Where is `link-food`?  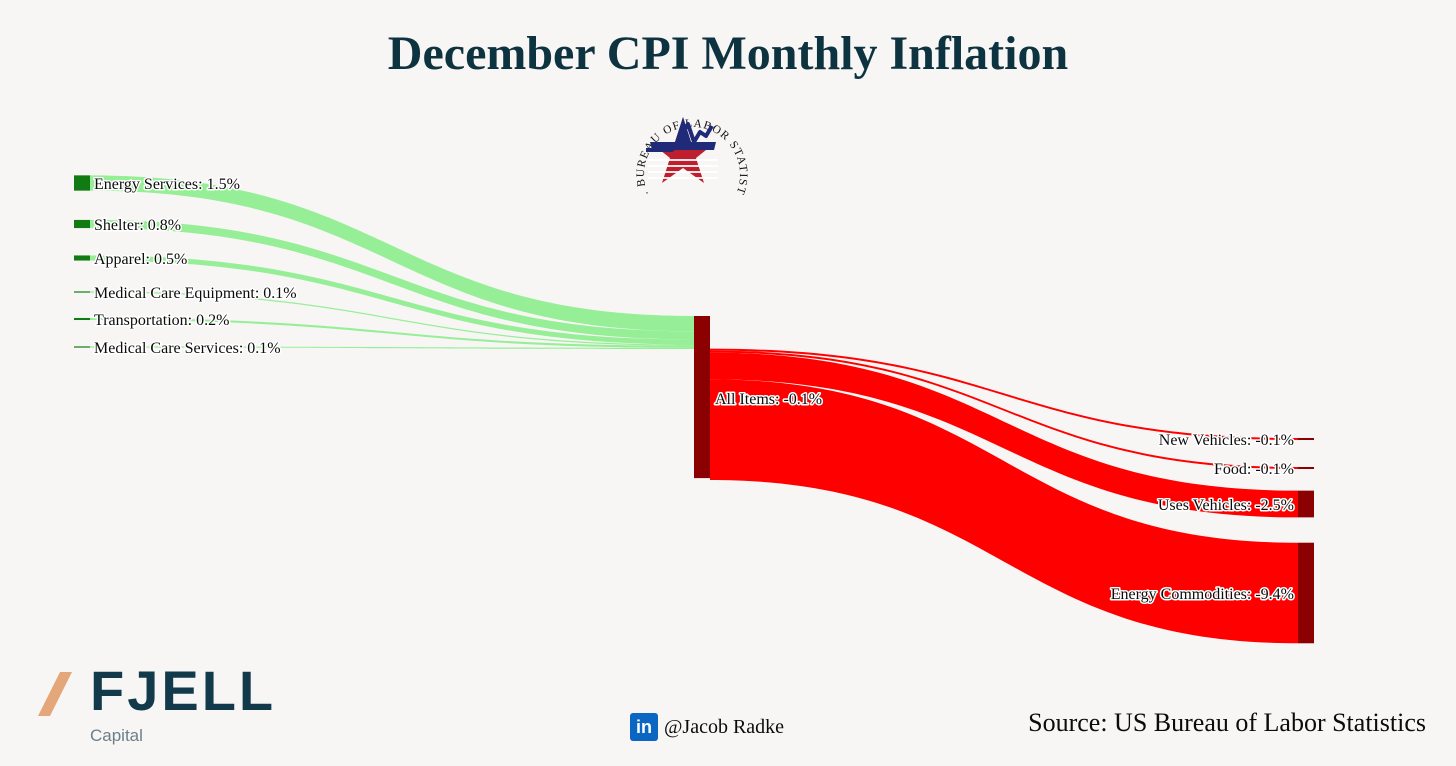 link-food is located at coordinates (1004, 409).